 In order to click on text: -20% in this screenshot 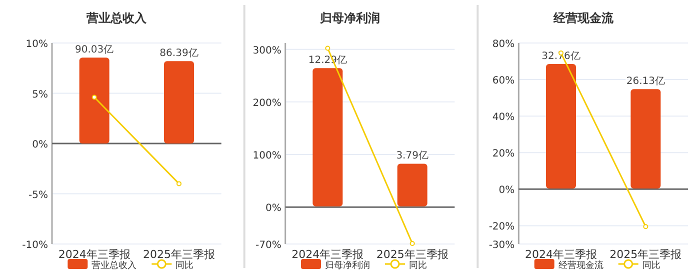, I will do `click(501, 227)`.